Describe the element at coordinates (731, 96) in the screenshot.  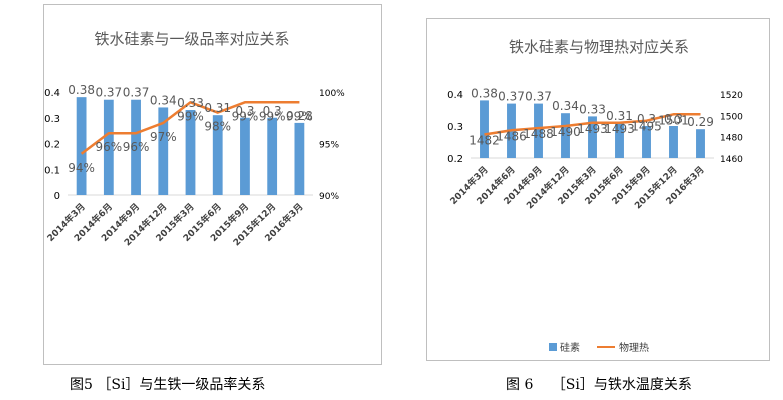
I see `right-tick-label: 1520` at that location.